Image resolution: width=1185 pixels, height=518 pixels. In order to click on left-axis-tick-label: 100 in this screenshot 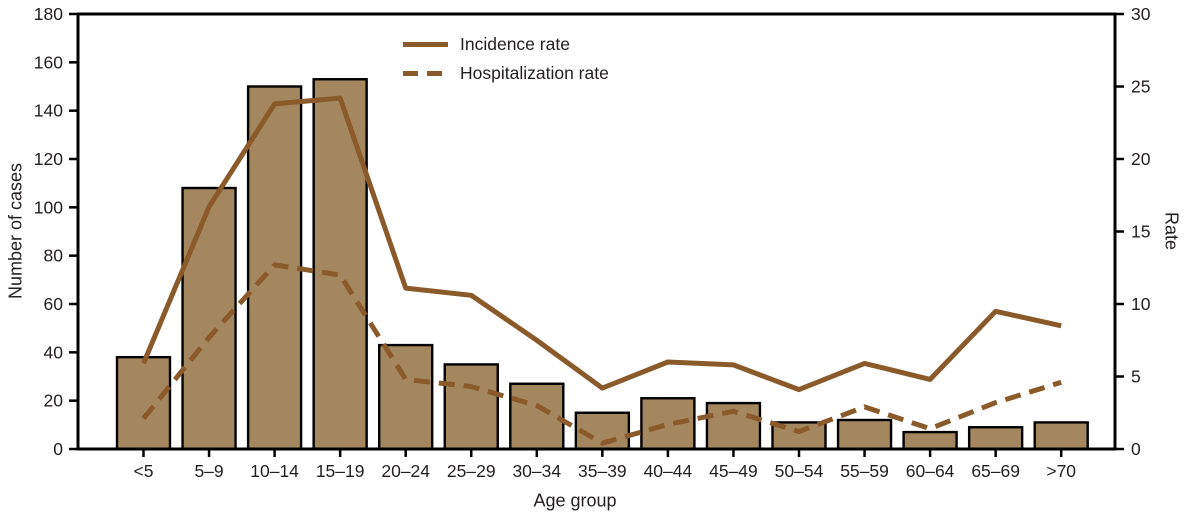, I will do `click(48, 207)`.